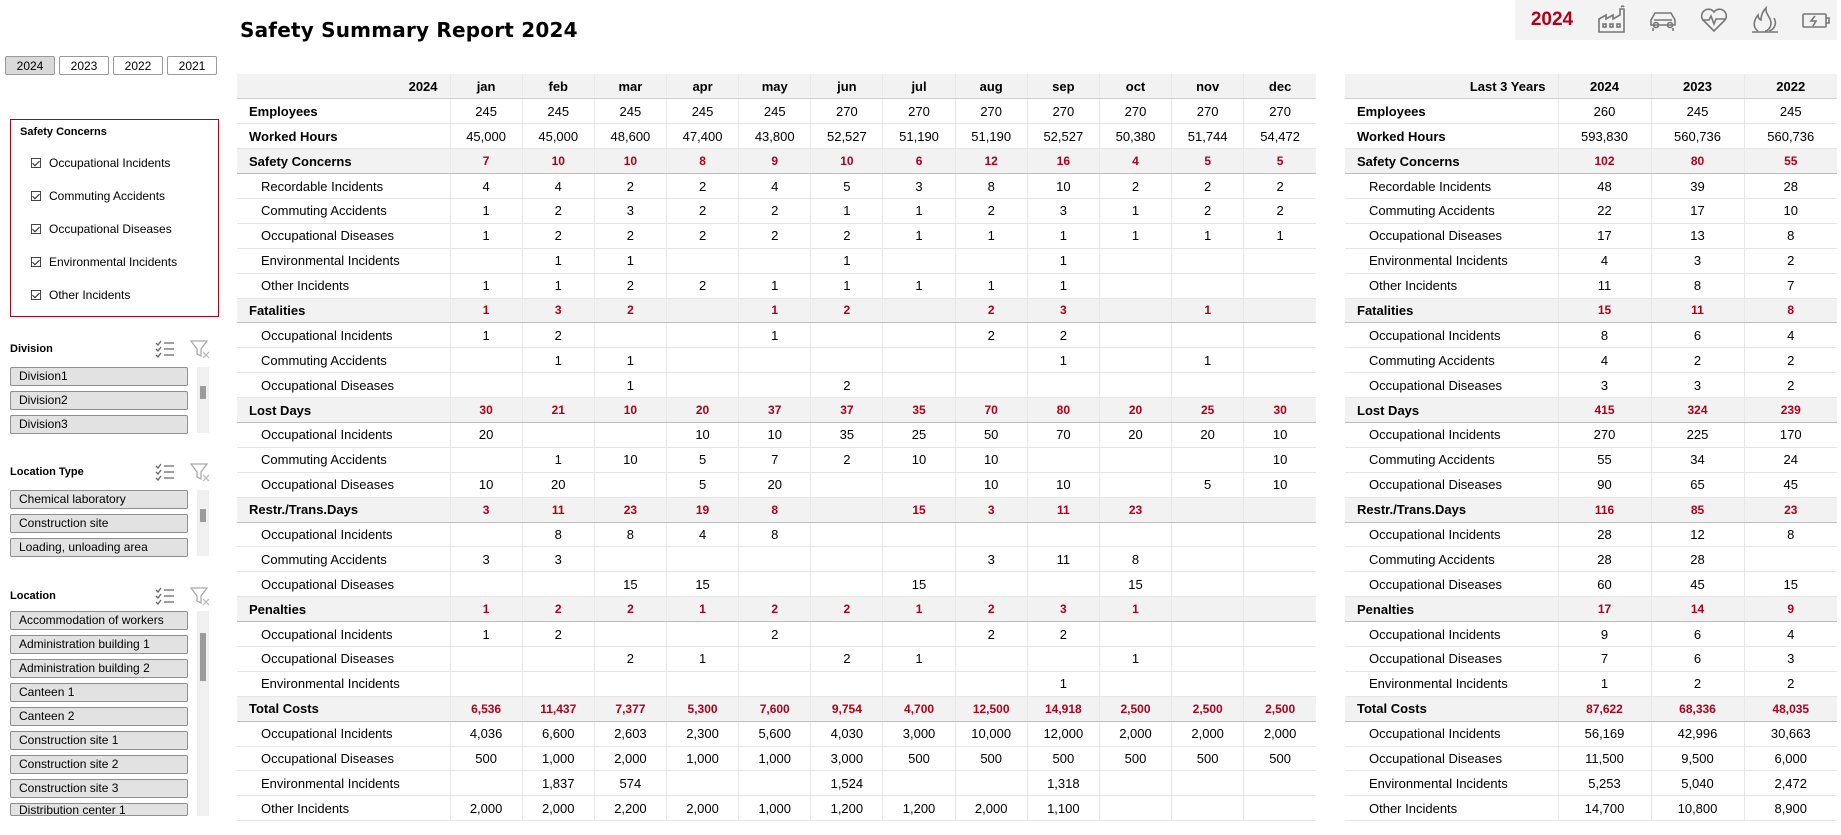  I want to click on slicer-item-loading-unloading-area: Loading, unloading area, so click(99, 547).